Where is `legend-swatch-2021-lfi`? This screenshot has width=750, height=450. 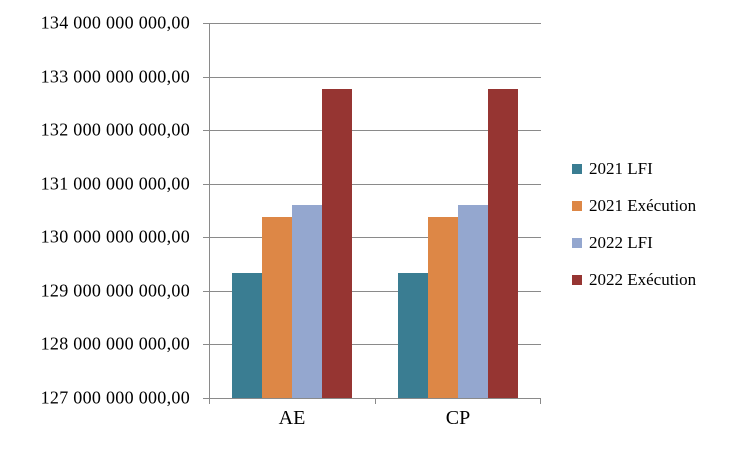 legend-swatch-2021-lfi is located at coordinates (577, 168).